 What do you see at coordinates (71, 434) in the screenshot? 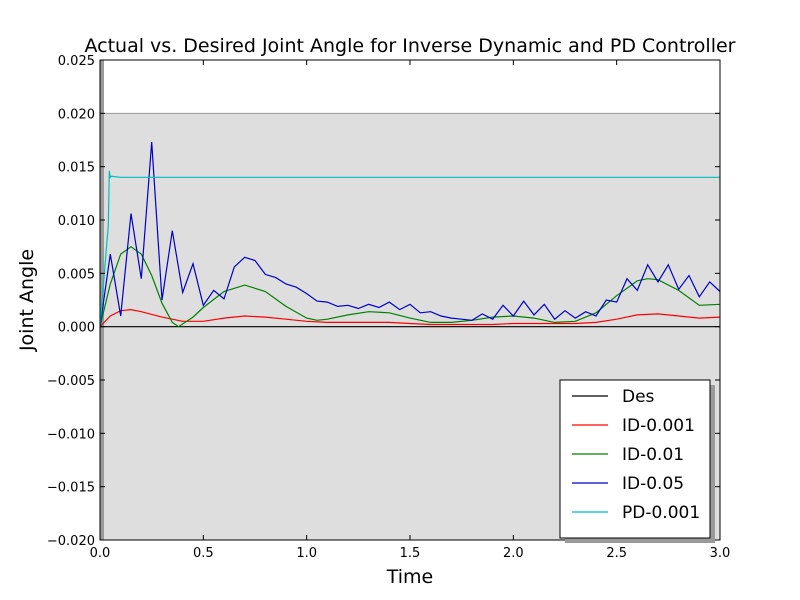
I see `y-tick-label: −0.010` at bounding box center [71, 434].